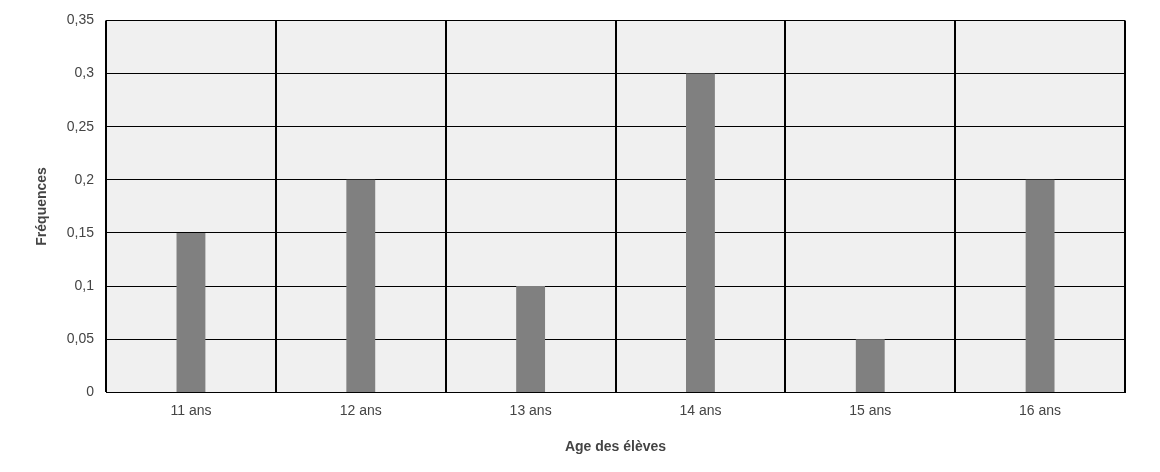 The width and height of the screenshot is (1160, 472). What do you see at coordinates (700, 409) in the screenshot?
I see `x-tick-label: 14 ans` at bounding box center [700, 409].